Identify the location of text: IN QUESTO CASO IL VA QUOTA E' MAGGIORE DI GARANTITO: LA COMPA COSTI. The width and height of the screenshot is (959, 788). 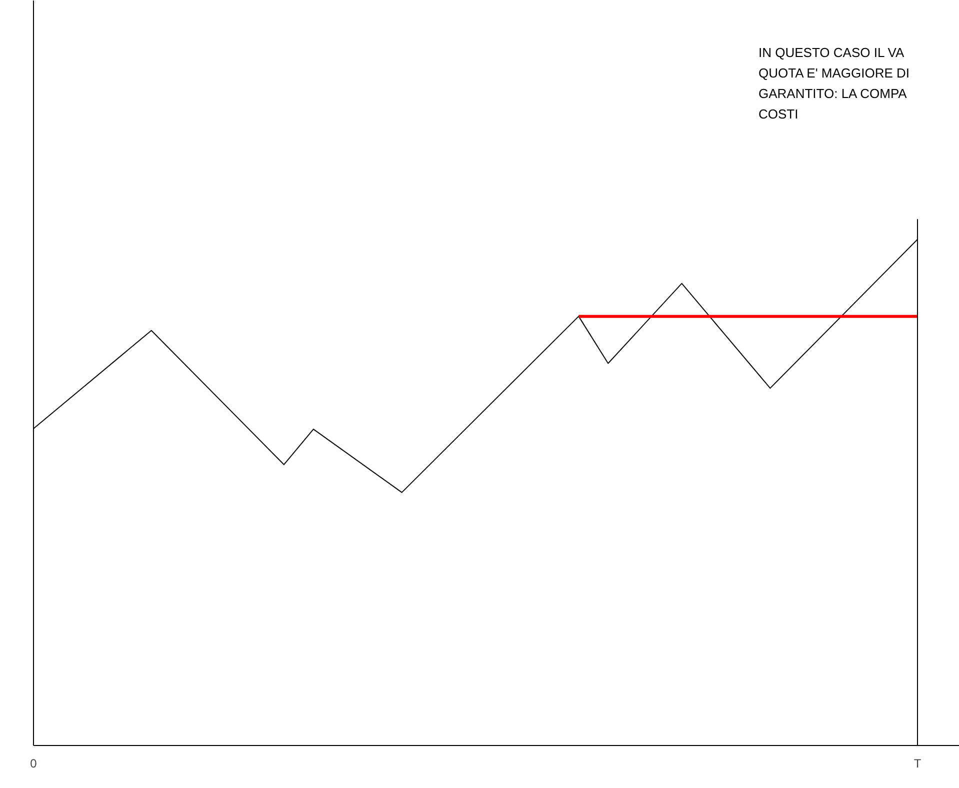
(834, 83).